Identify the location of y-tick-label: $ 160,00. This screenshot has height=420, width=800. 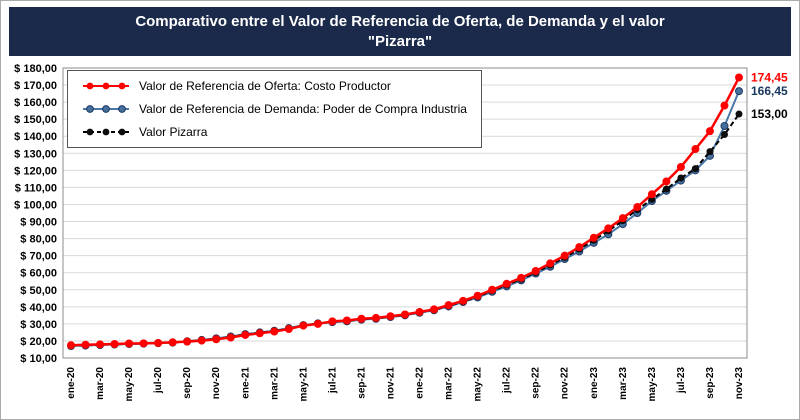
(35, 103).